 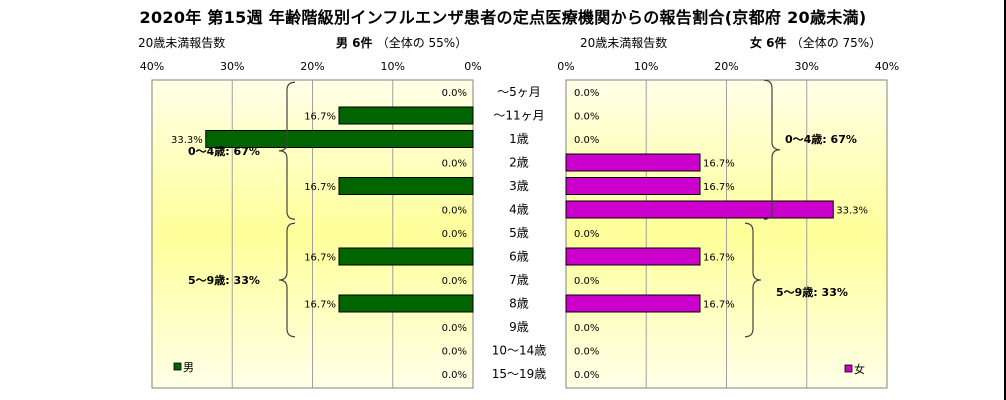 I want to click on male-x-tick-label: 30%, so click(x=232, y=66).